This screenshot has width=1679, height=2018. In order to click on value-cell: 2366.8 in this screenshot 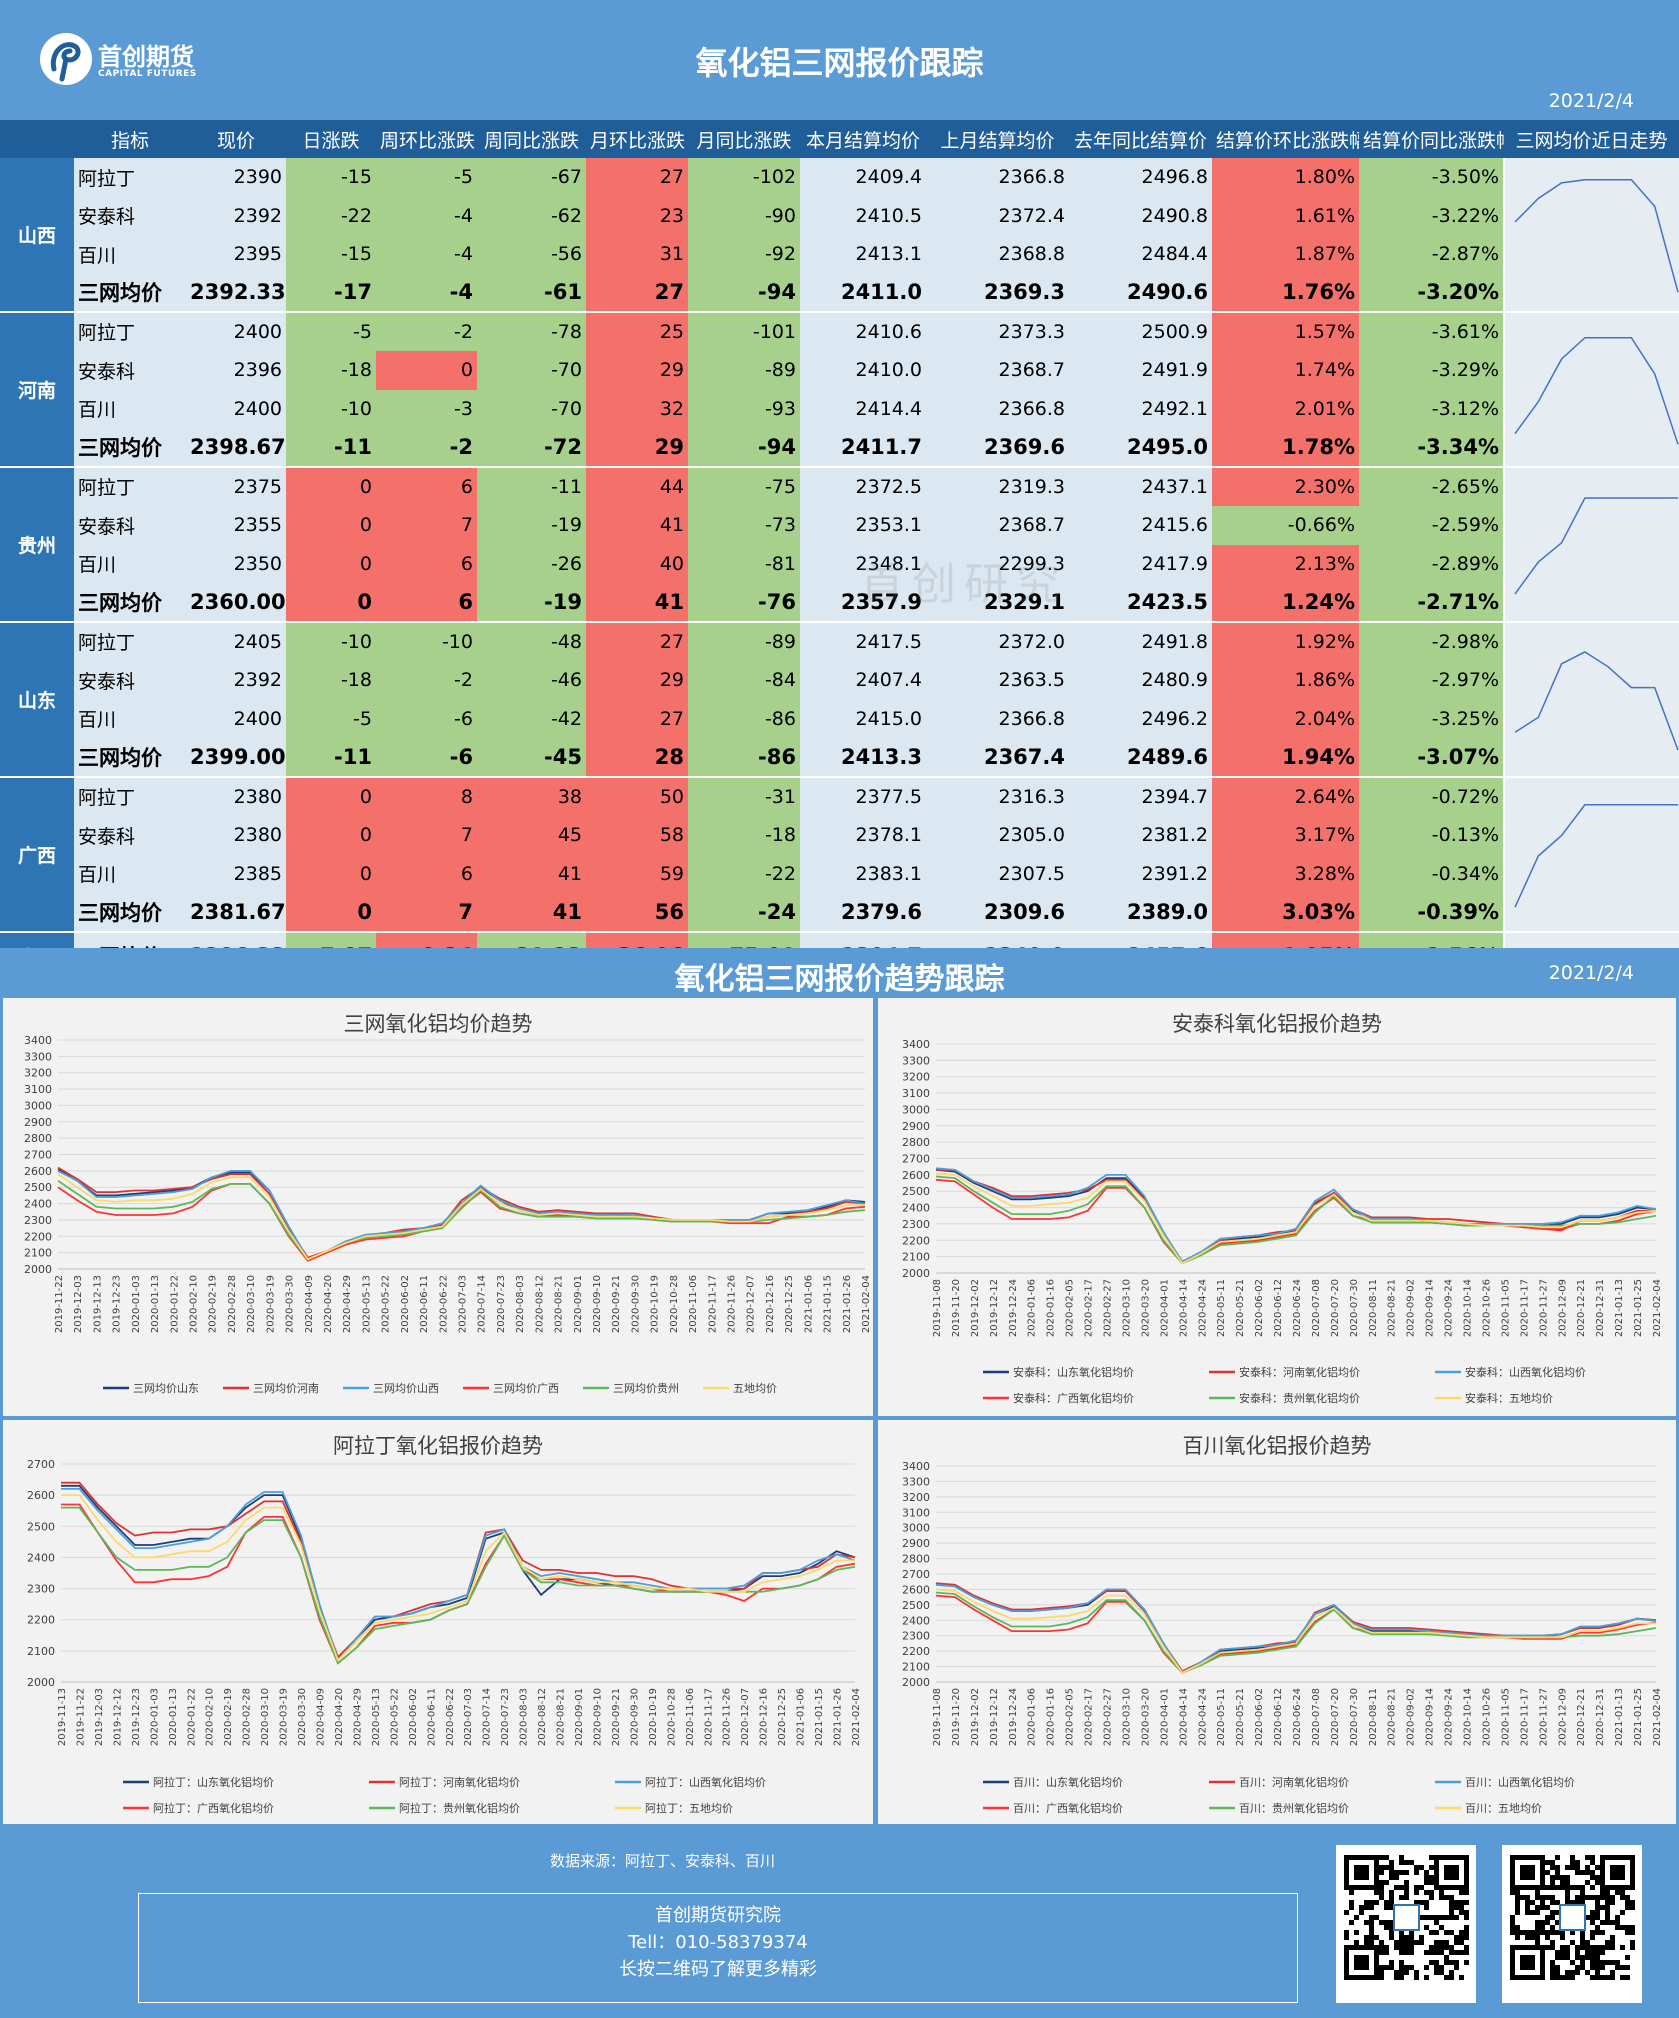, I will do `click(997, 719)`.